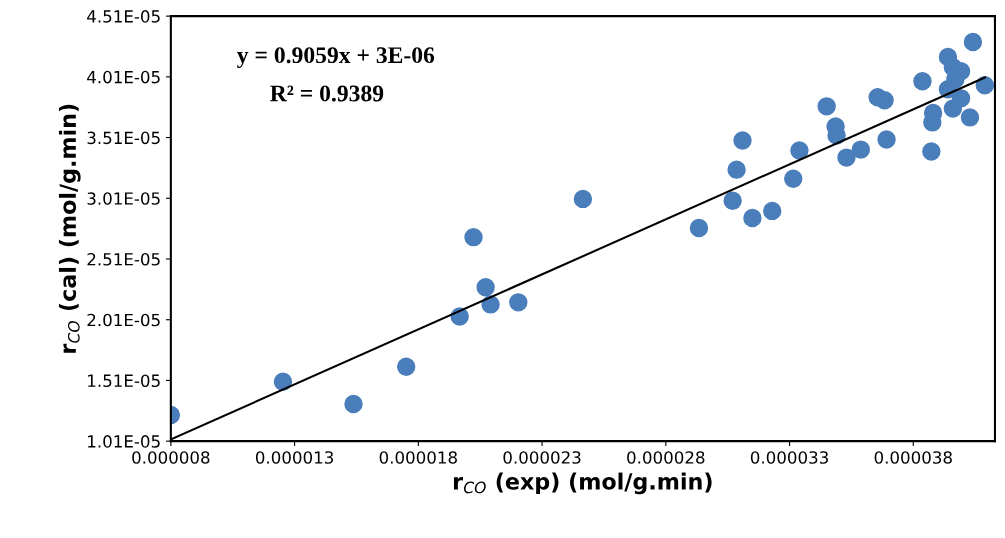  What do you see at coordinates (294, 457) in the screenshot?
I see `x-tick-label: 0.000013` at bounding box center [294, 457].